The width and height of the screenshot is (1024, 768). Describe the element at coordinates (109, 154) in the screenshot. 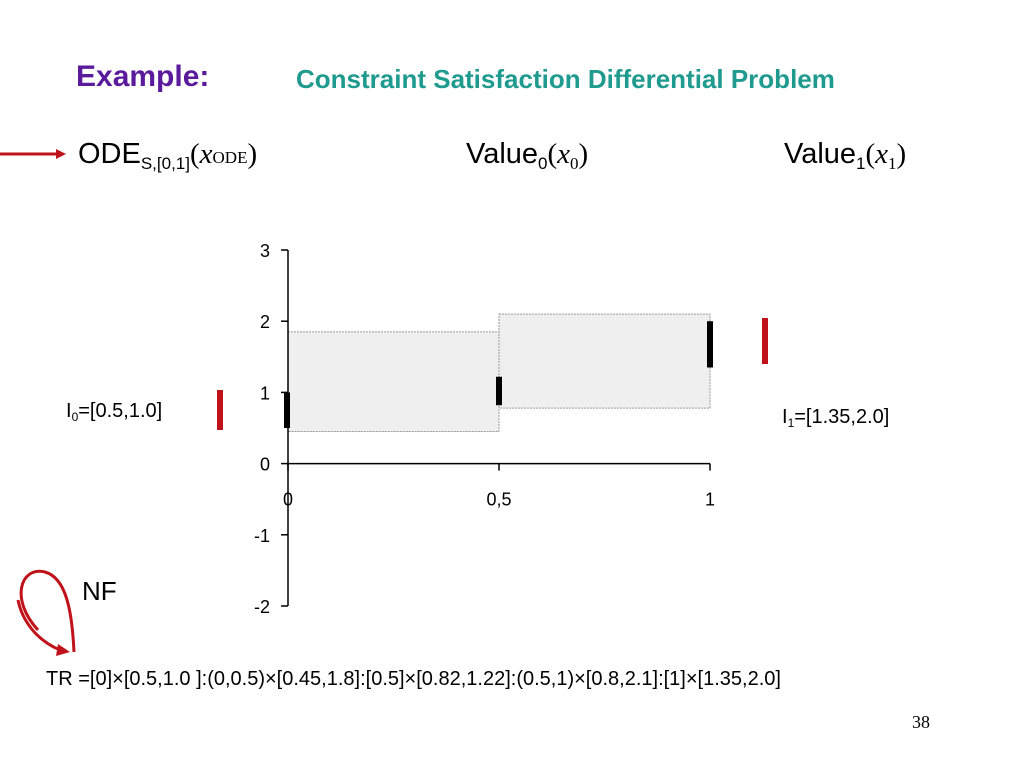

I see `ode-main: ODE` at that location.